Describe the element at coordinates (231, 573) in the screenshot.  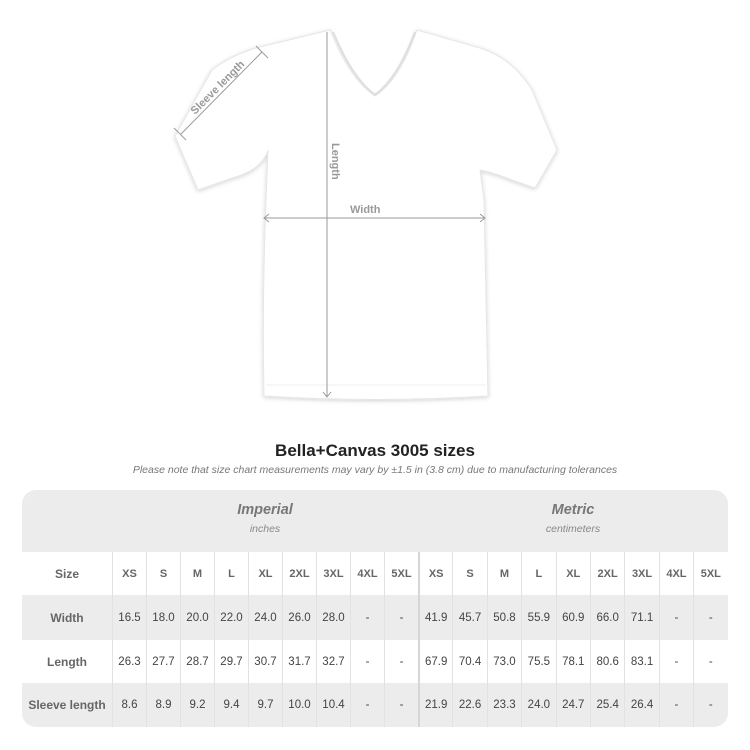
I see `imperial-cell: L` at that location.